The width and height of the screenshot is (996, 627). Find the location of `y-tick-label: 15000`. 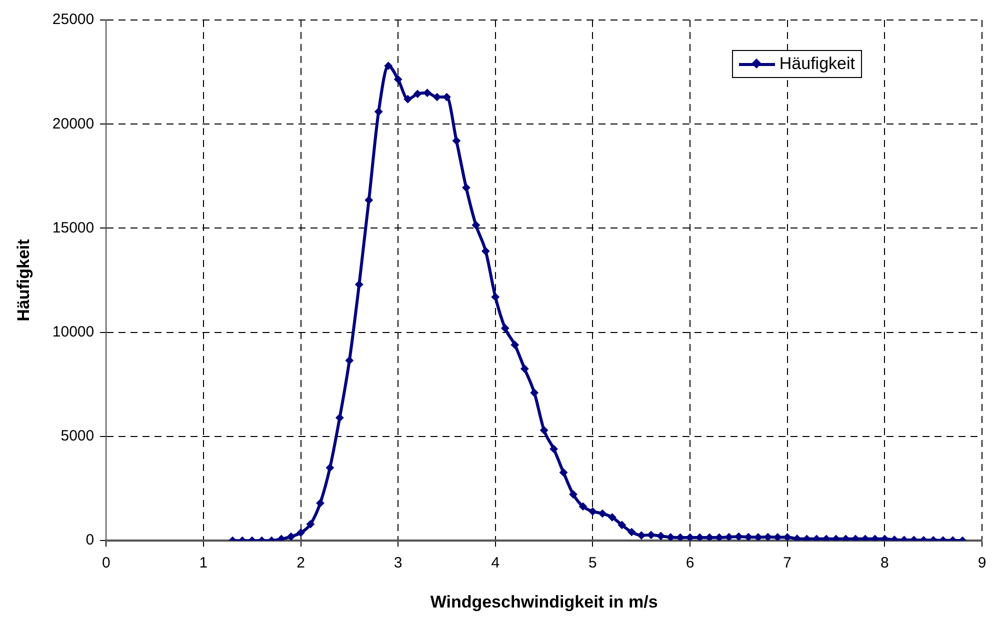

y-tick-label: 15000 is located at coordinates (73, 227).